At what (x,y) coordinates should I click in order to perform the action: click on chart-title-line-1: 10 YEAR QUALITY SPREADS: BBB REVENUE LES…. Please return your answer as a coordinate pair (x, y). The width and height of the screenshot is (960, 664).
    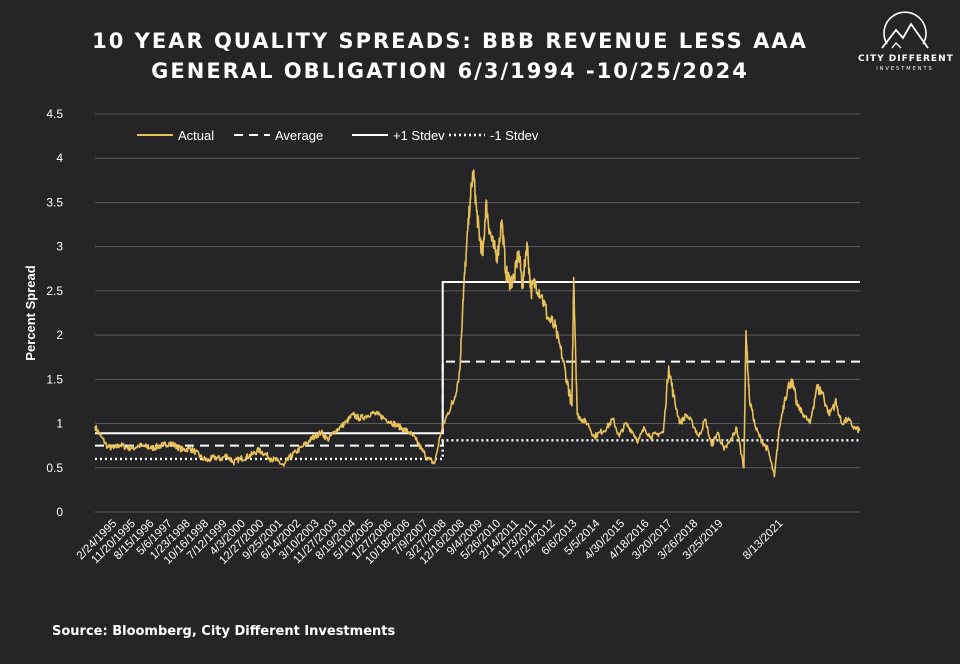
    Looking at the image, I should click on (450, 41).